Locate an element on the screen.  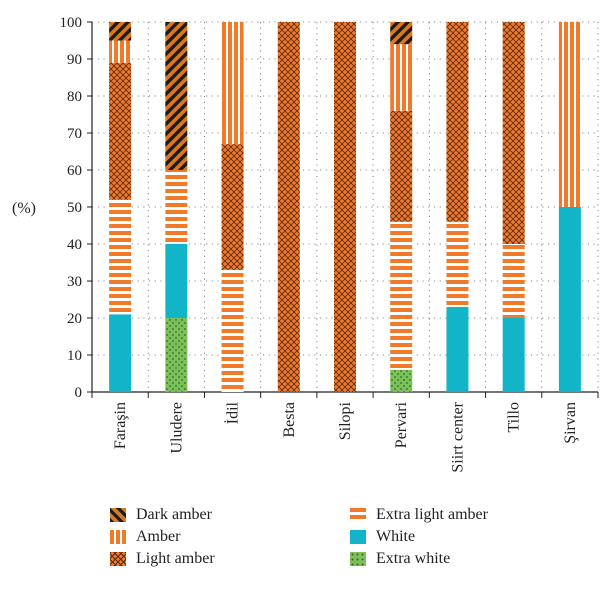
y-tick-label: 100 is located at coordinates (71, 23).